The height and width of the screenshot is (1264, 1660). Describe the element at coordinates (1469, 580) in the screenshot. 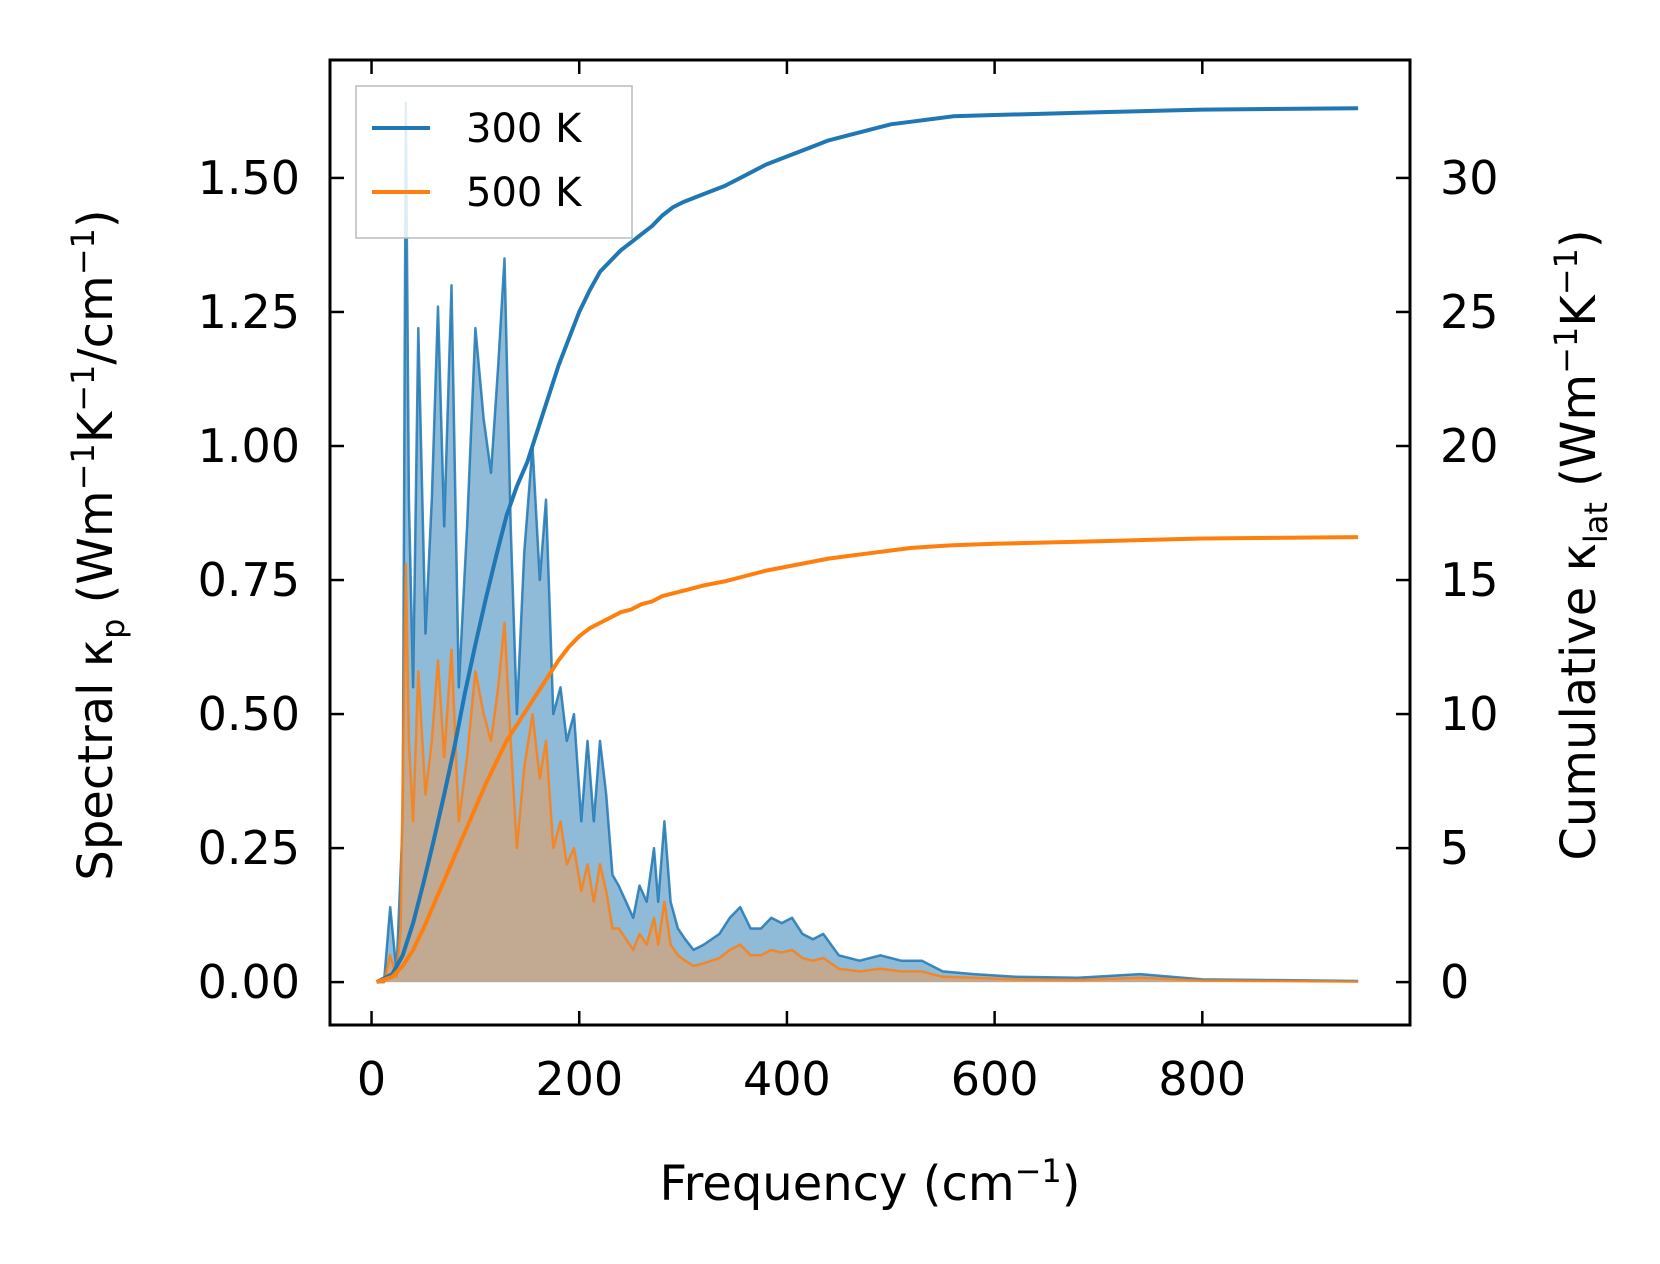

I see `y-right-tick-label: 15` at that location.